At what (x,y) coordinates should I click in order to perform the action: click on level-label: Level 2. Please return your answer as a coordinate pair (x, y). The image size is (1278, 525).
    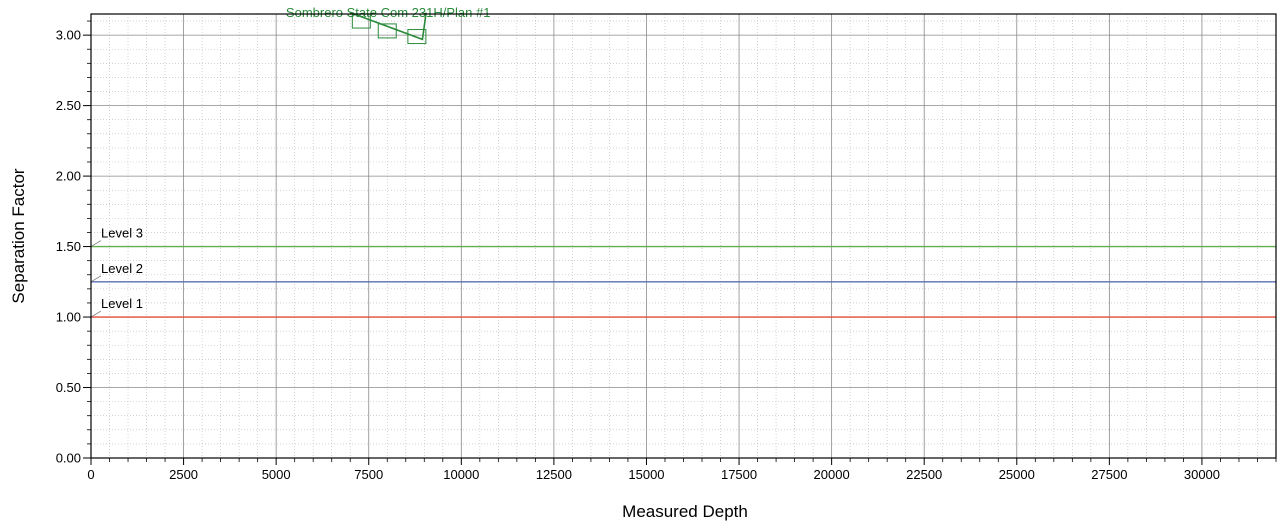
    Looking at the image, I should click on (122, 268).